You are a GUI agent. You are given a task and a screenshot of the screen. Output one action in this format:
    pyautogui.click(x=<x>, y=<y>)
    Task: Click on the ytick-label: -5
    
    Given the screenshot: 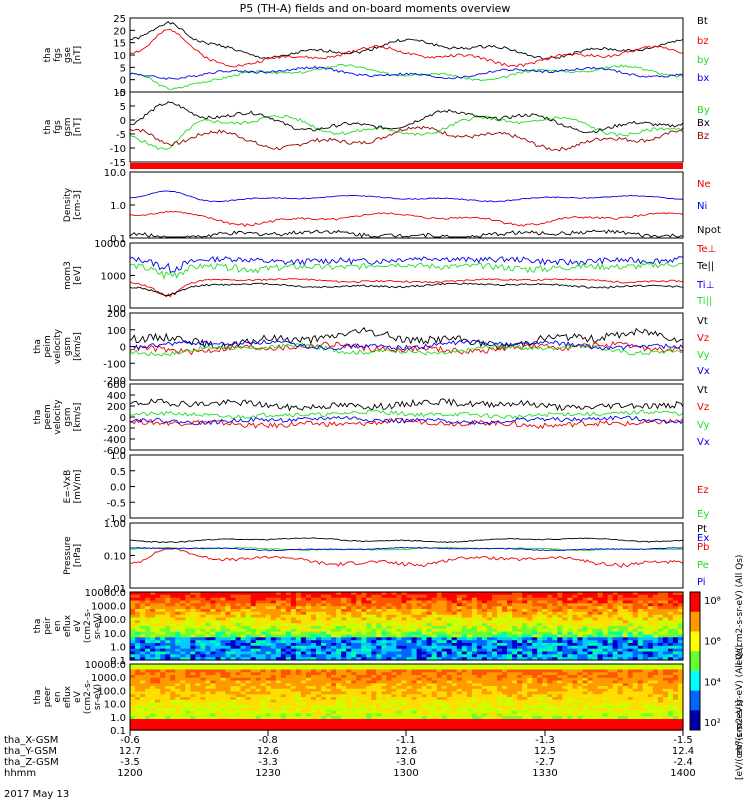 What is the action you would take?
    pyautogui.click(x=121, y=93)
    